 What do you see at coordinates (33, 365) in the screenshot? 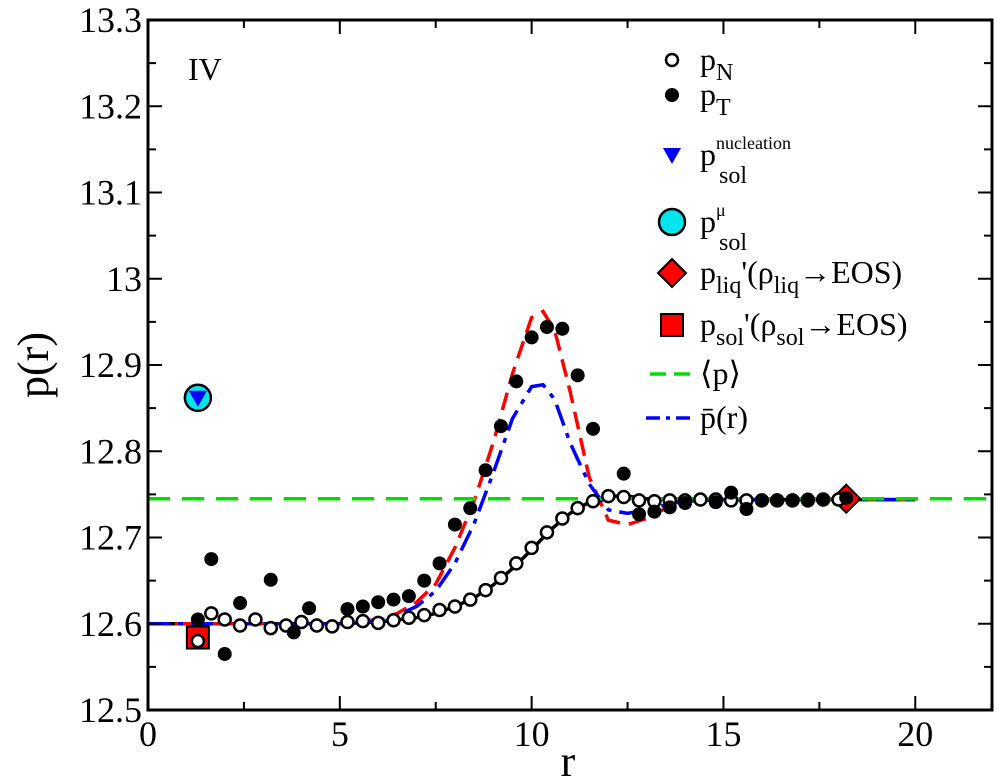
I see `y-axis-label: p(r)` at bounding box center [33, 365].